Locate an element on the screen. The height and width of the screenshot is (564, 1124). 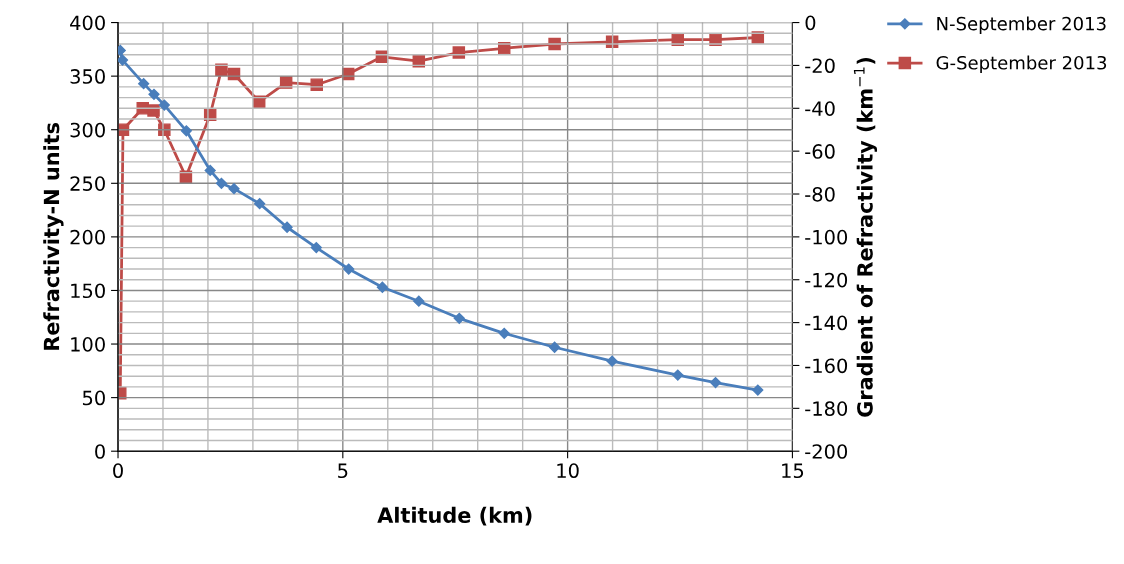
y2-tick-label: -200 is located at coordinates (826, 451).